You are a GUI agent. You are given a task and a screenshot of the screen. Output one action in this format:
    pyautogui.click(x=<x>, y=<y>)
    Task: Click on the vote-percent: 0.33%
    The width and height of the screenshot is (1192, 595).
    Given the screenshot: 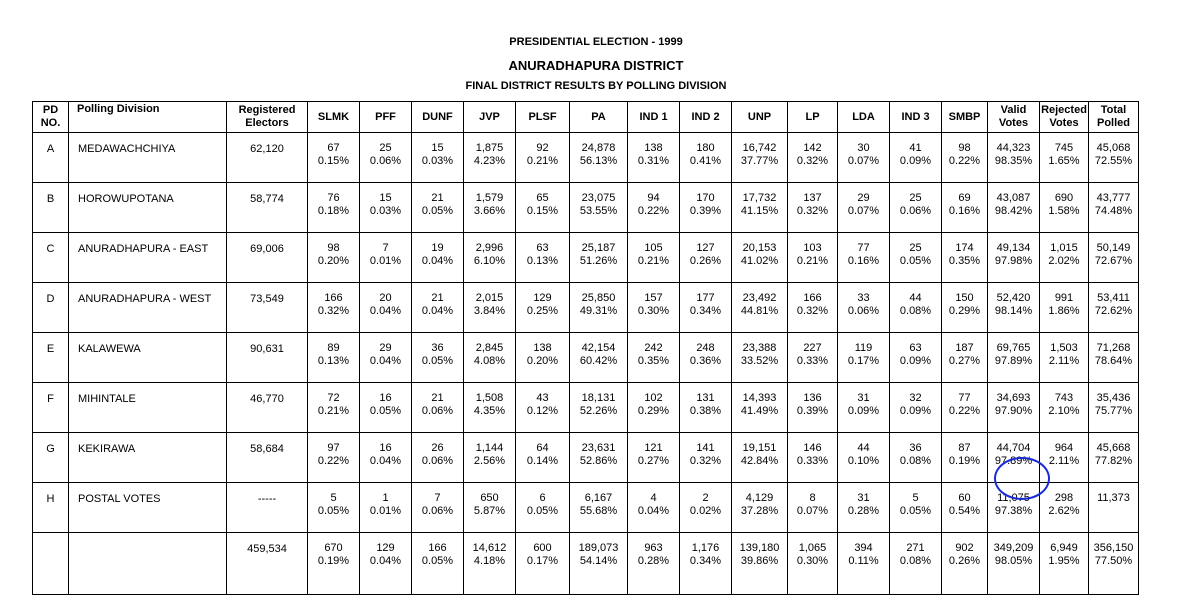 What is the action you would take?
    pyautogui.click(x=812, y=361)
    